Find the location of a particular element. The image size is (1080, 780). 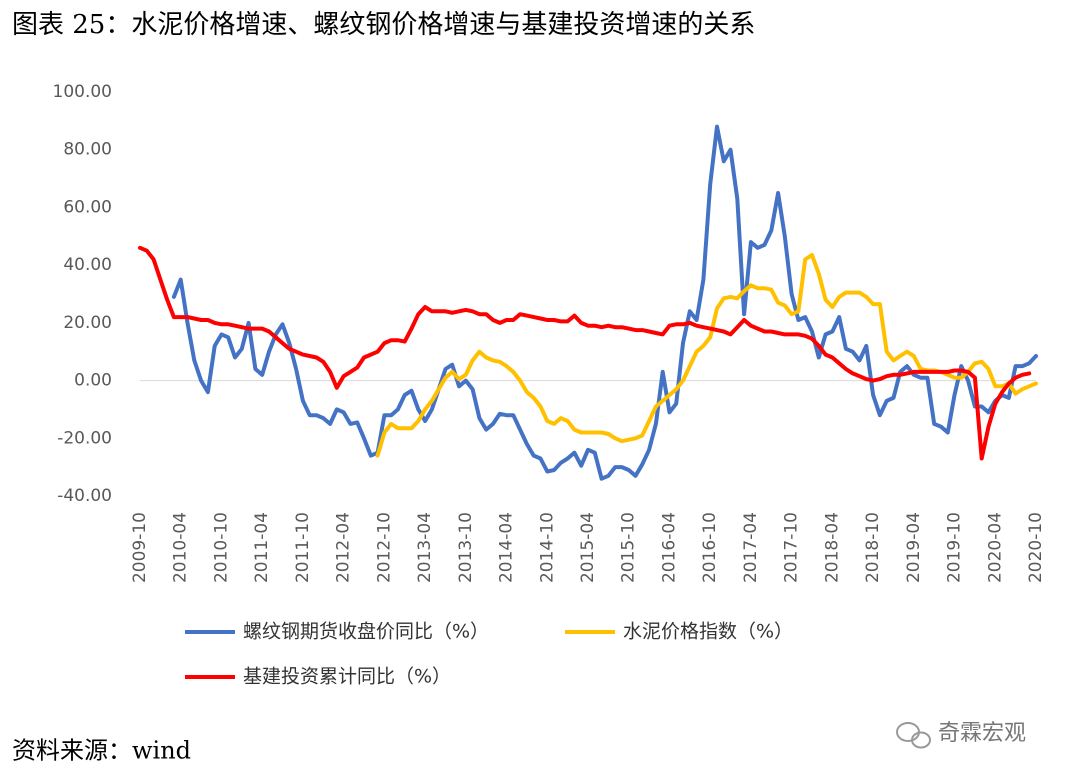

x-tick-label: 2015-04 is located at coordinates (588, 547).